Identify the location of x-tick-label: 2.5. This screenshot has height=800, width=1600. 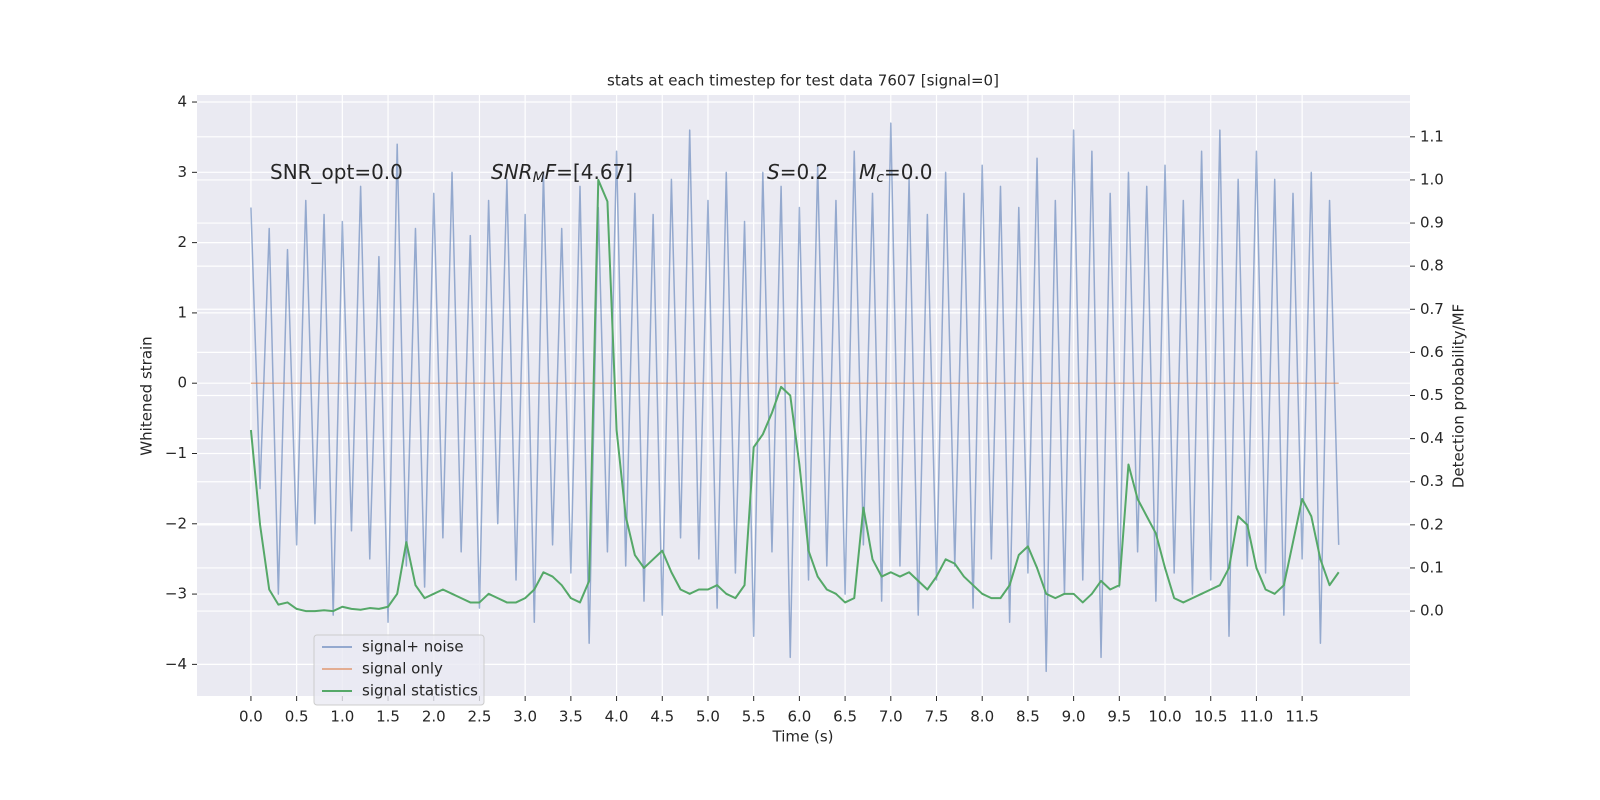
(480, 717).